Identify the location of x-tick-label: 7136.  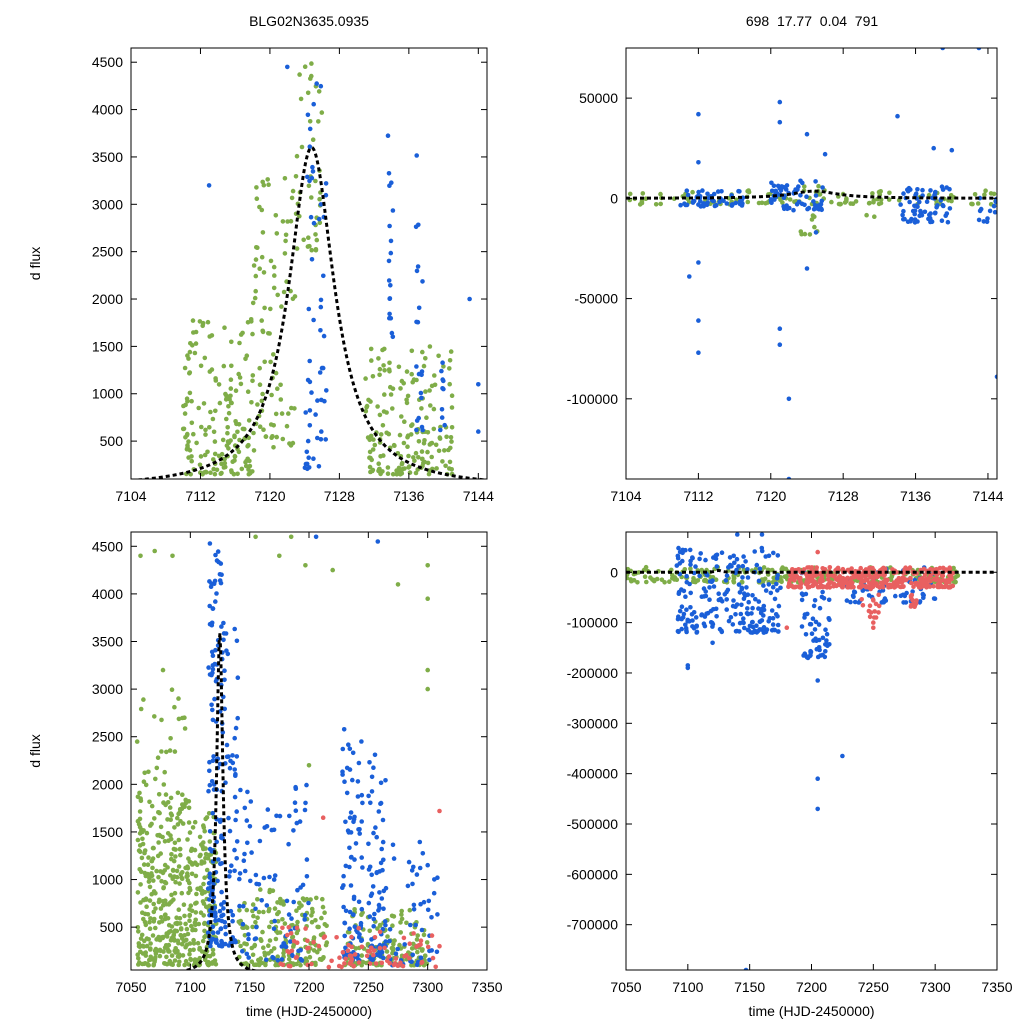
(408, 496).